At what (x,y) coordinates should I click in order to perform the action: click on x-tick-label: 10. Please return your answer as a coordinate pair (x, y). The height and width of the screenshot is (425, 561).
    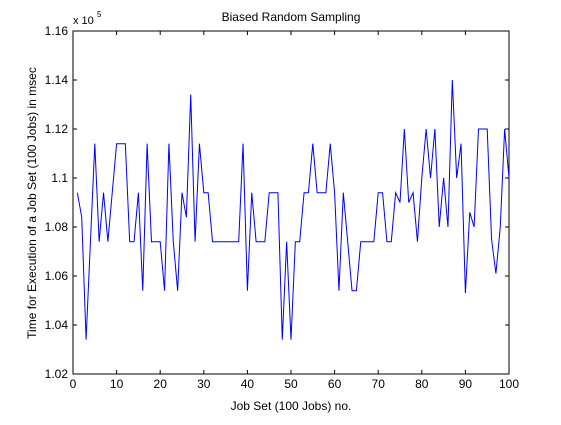
    Looking at the image, I should click on (117, 384).